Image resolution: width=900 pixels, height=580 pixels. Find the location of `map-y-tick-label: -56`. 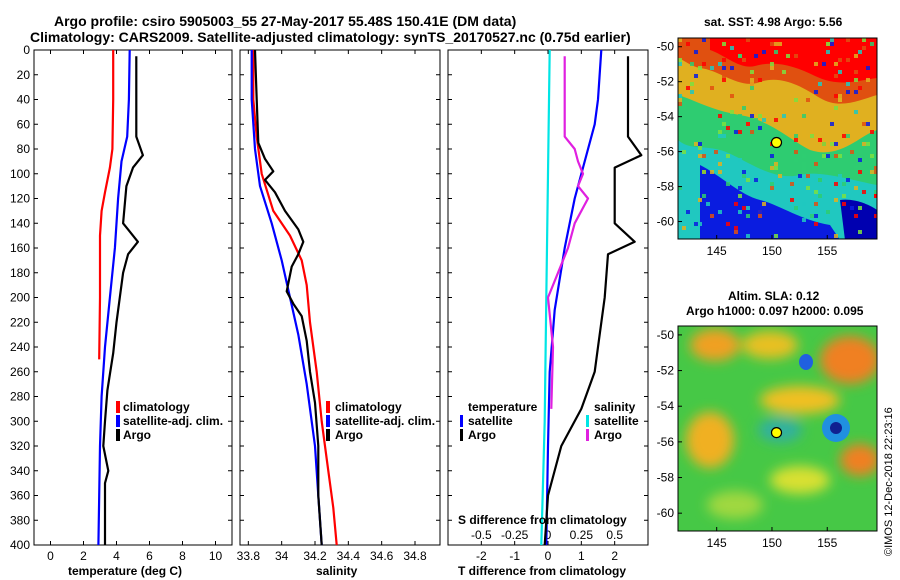

map-y-tick-label: -56 is located at coordinates (666, 152).